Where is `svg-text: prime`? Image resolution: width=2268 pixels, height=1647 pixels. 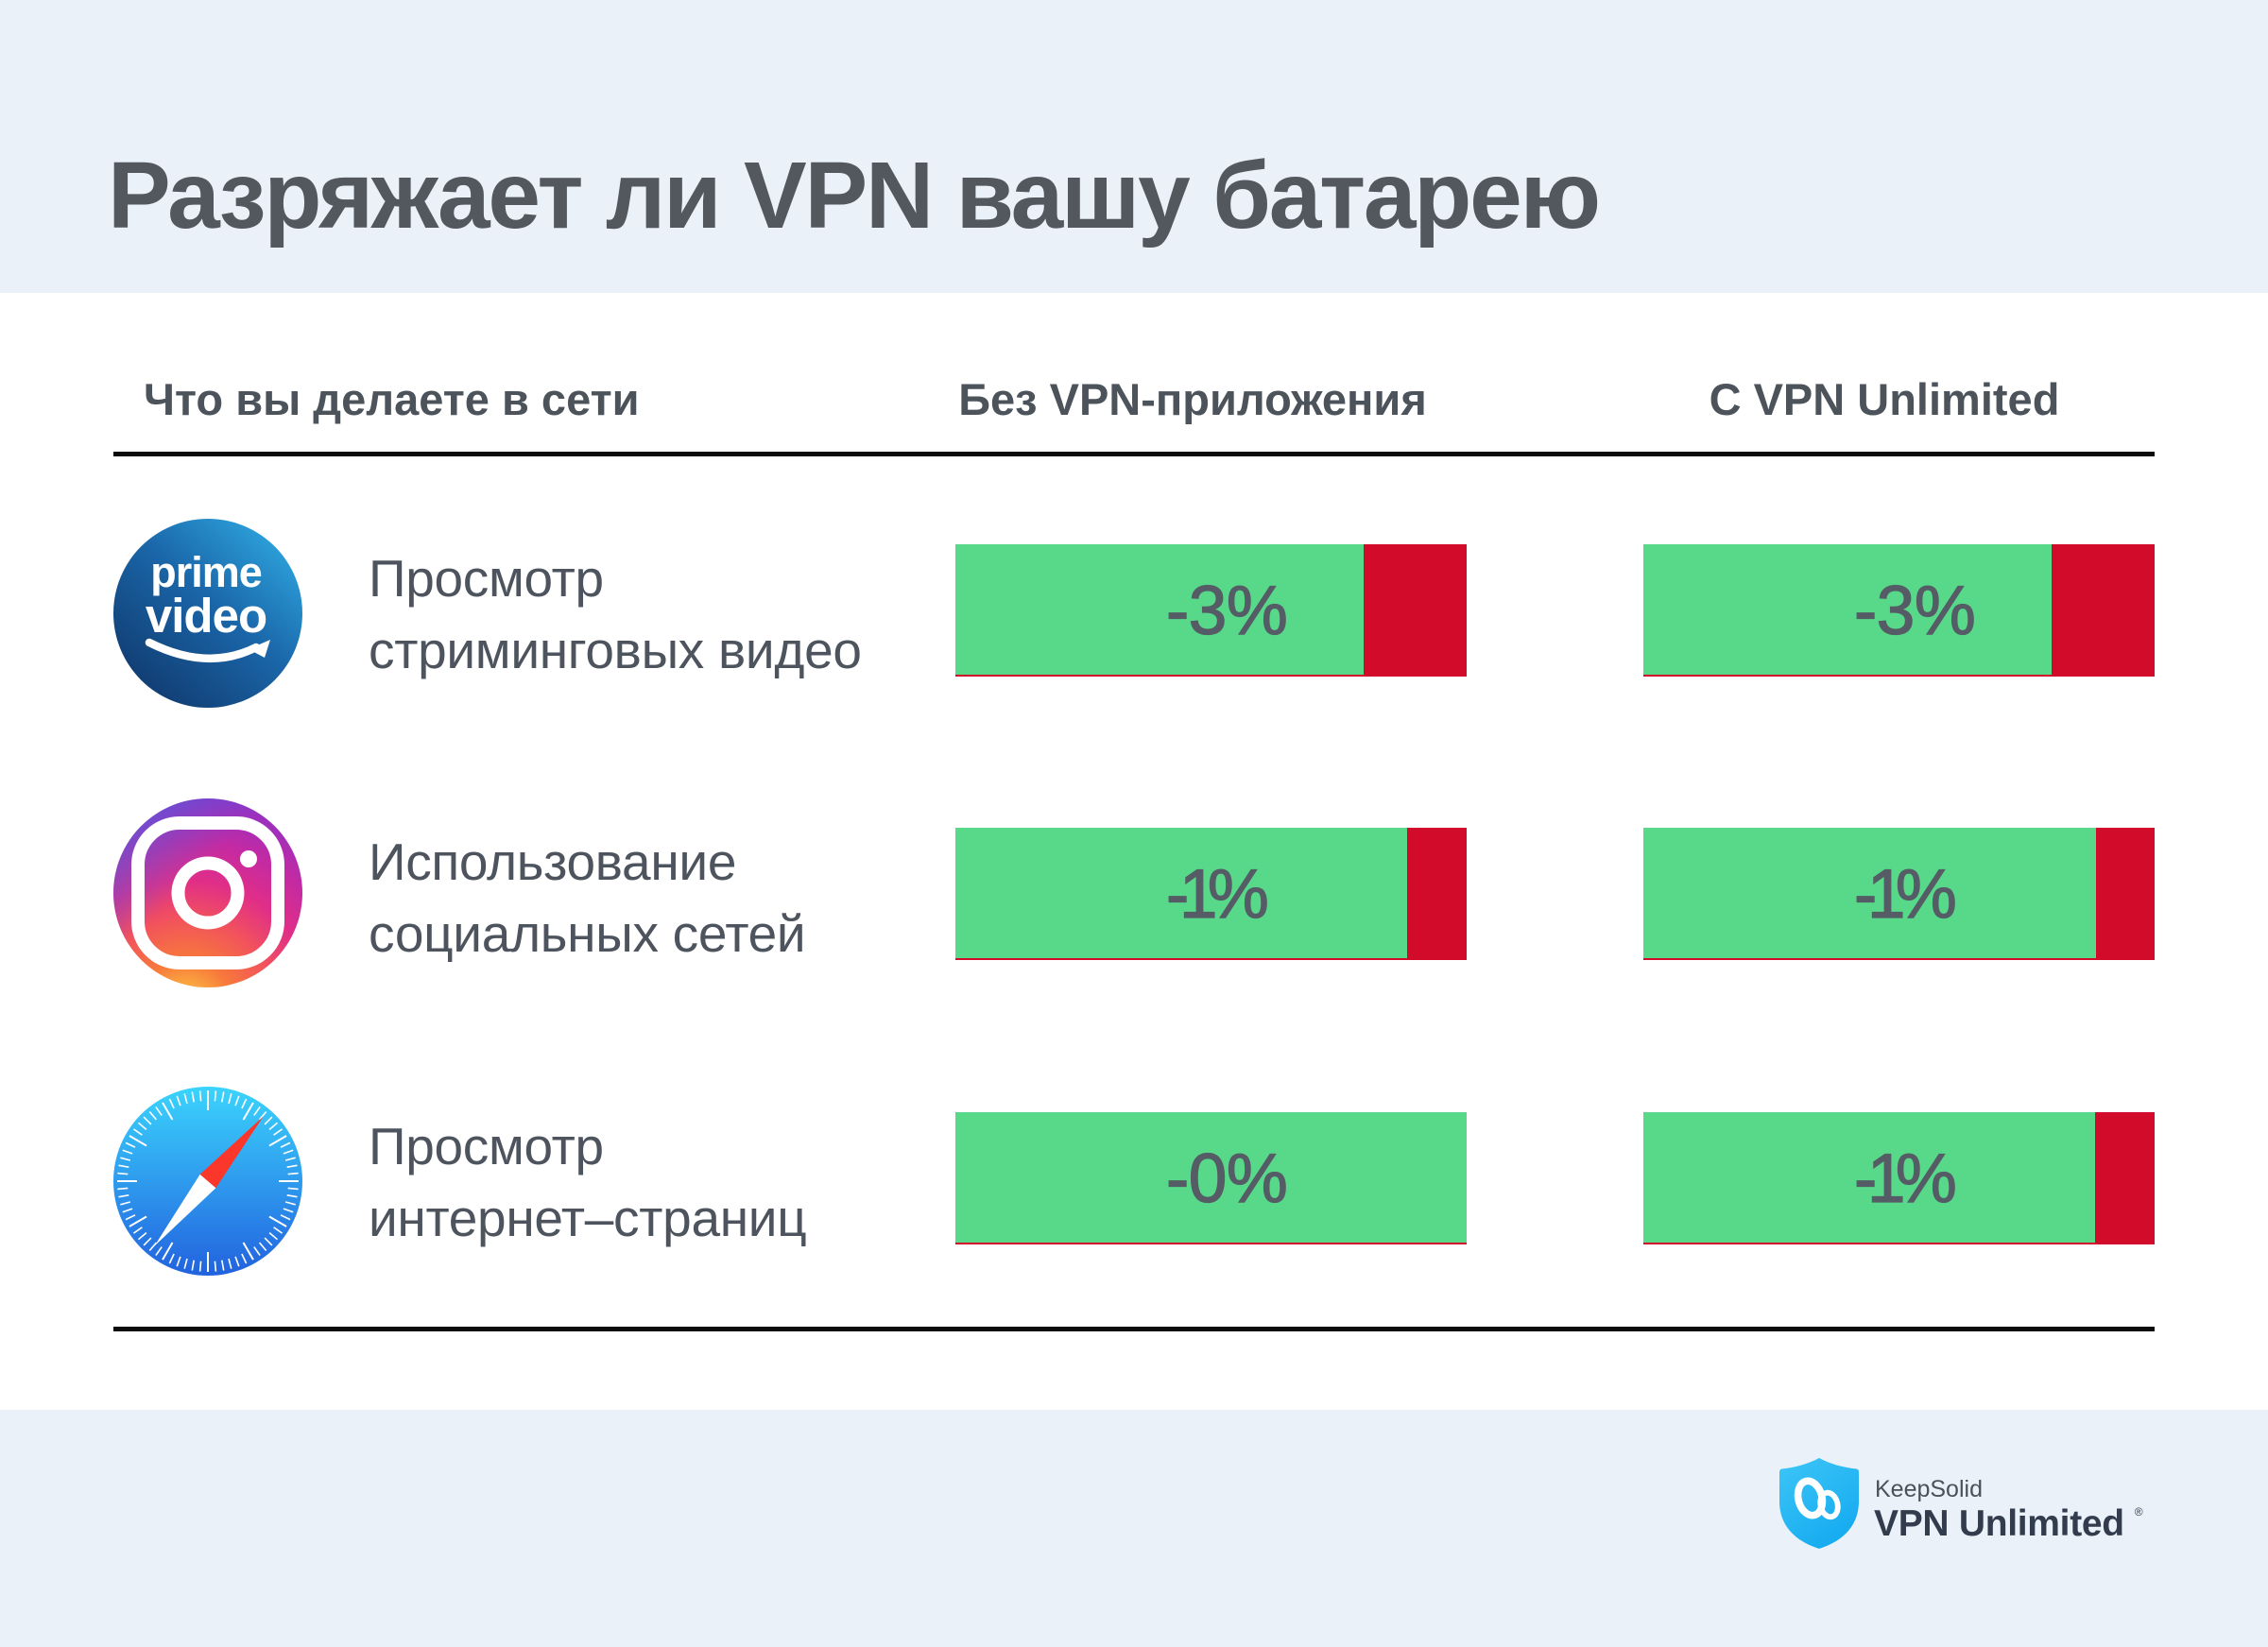 svg-text: prime is located at coordinates (206, 572).